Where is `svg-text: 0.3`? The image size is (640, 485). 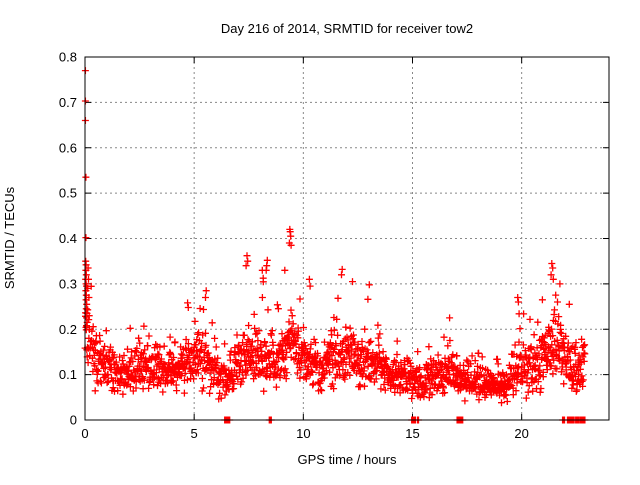
svg-text: 0.3 is located at coordinates (68, 283).